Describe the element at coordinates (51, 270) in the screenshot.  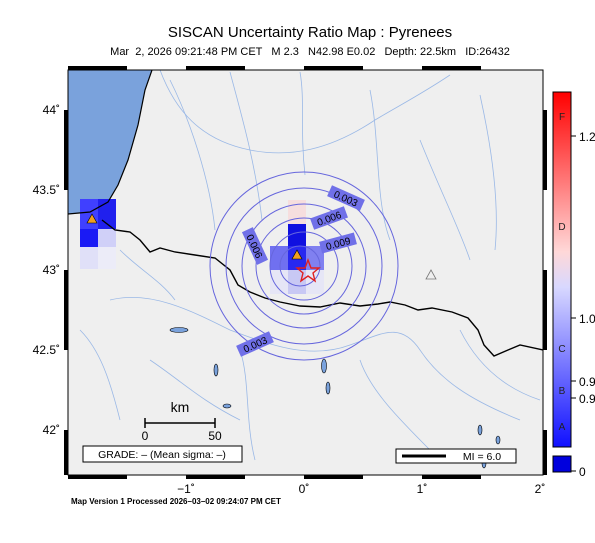
I see `lat-label: 43˚` at that location.